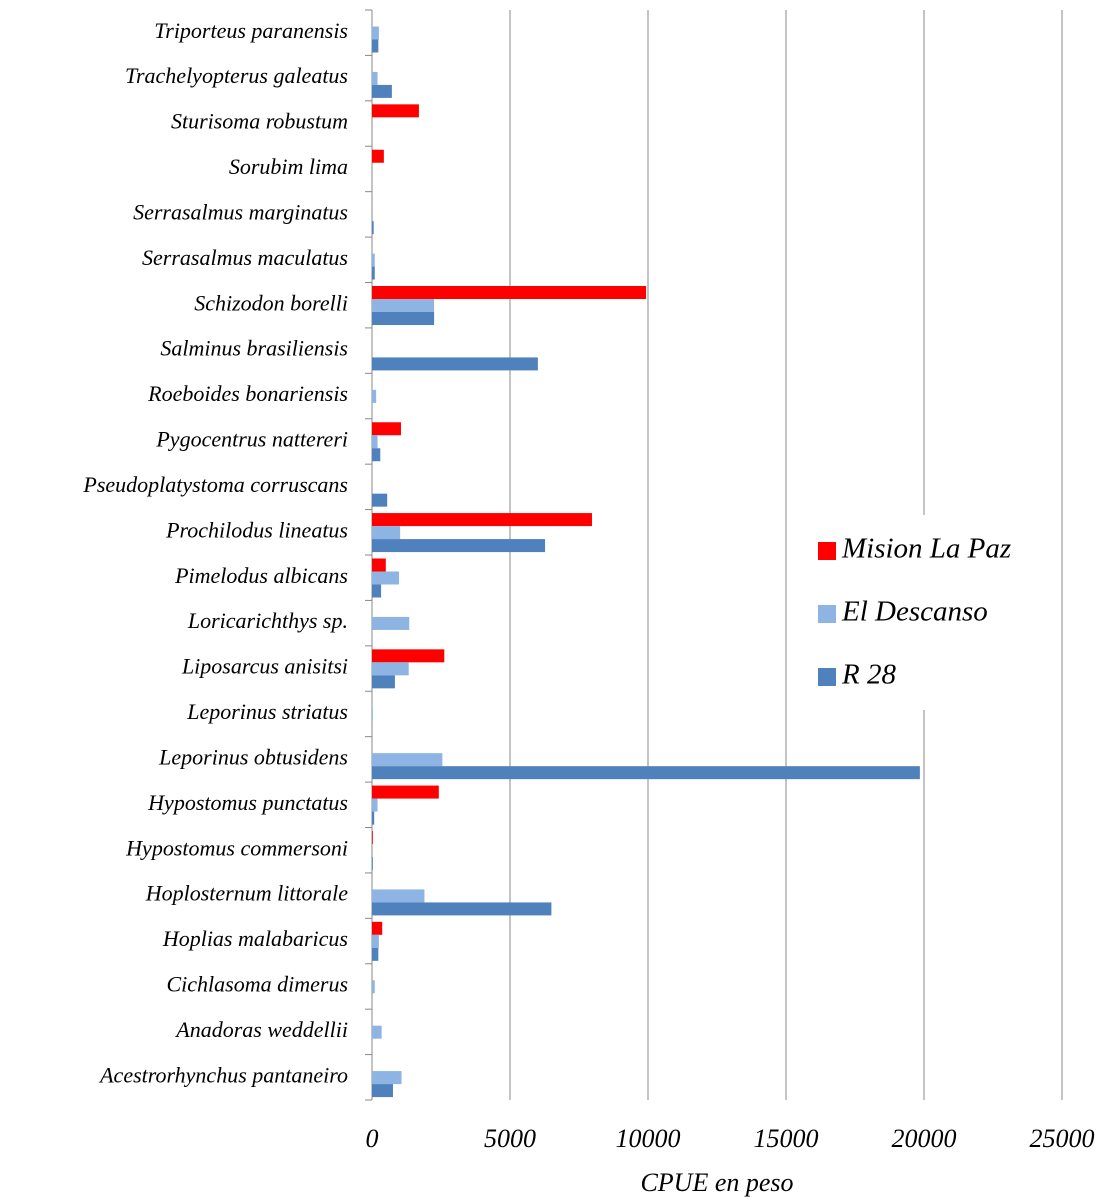 This screenshot has width=1107, height=1201. Describe the element at coordinates (247, 893) in the screenshot. I see `y-tick-label: Hoplosternum littorale` at that location.